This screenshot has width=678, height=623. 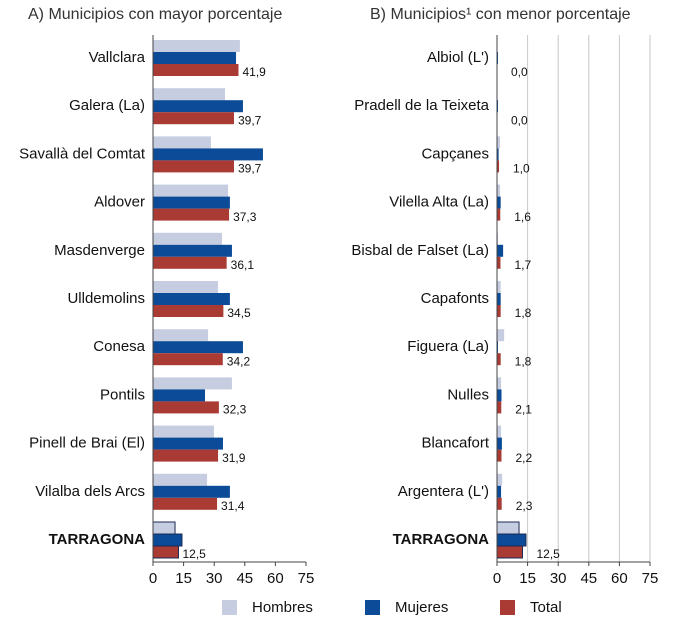 What do you see at coordinates (523, 410) in the screenshot?
I see `value-label: 2,1` at bounding box center [523, 410].